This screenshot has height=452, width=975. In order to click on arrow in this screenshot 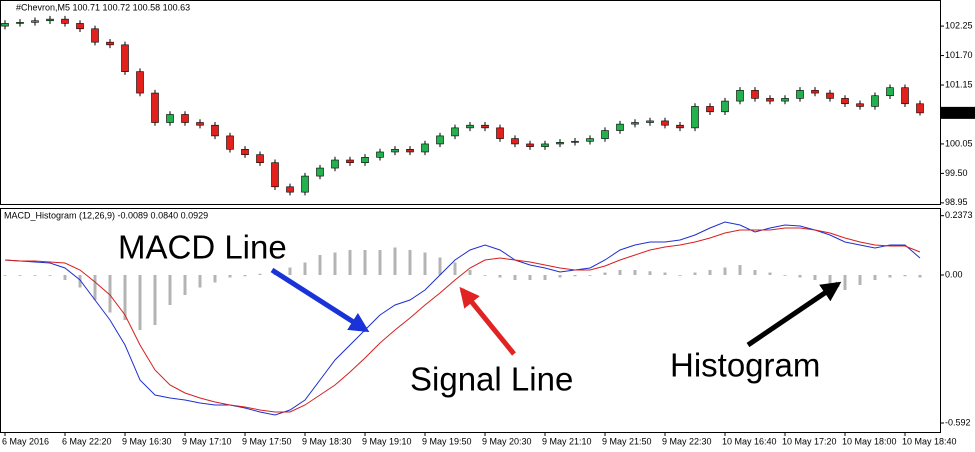, I will do `click(320, 300)`.